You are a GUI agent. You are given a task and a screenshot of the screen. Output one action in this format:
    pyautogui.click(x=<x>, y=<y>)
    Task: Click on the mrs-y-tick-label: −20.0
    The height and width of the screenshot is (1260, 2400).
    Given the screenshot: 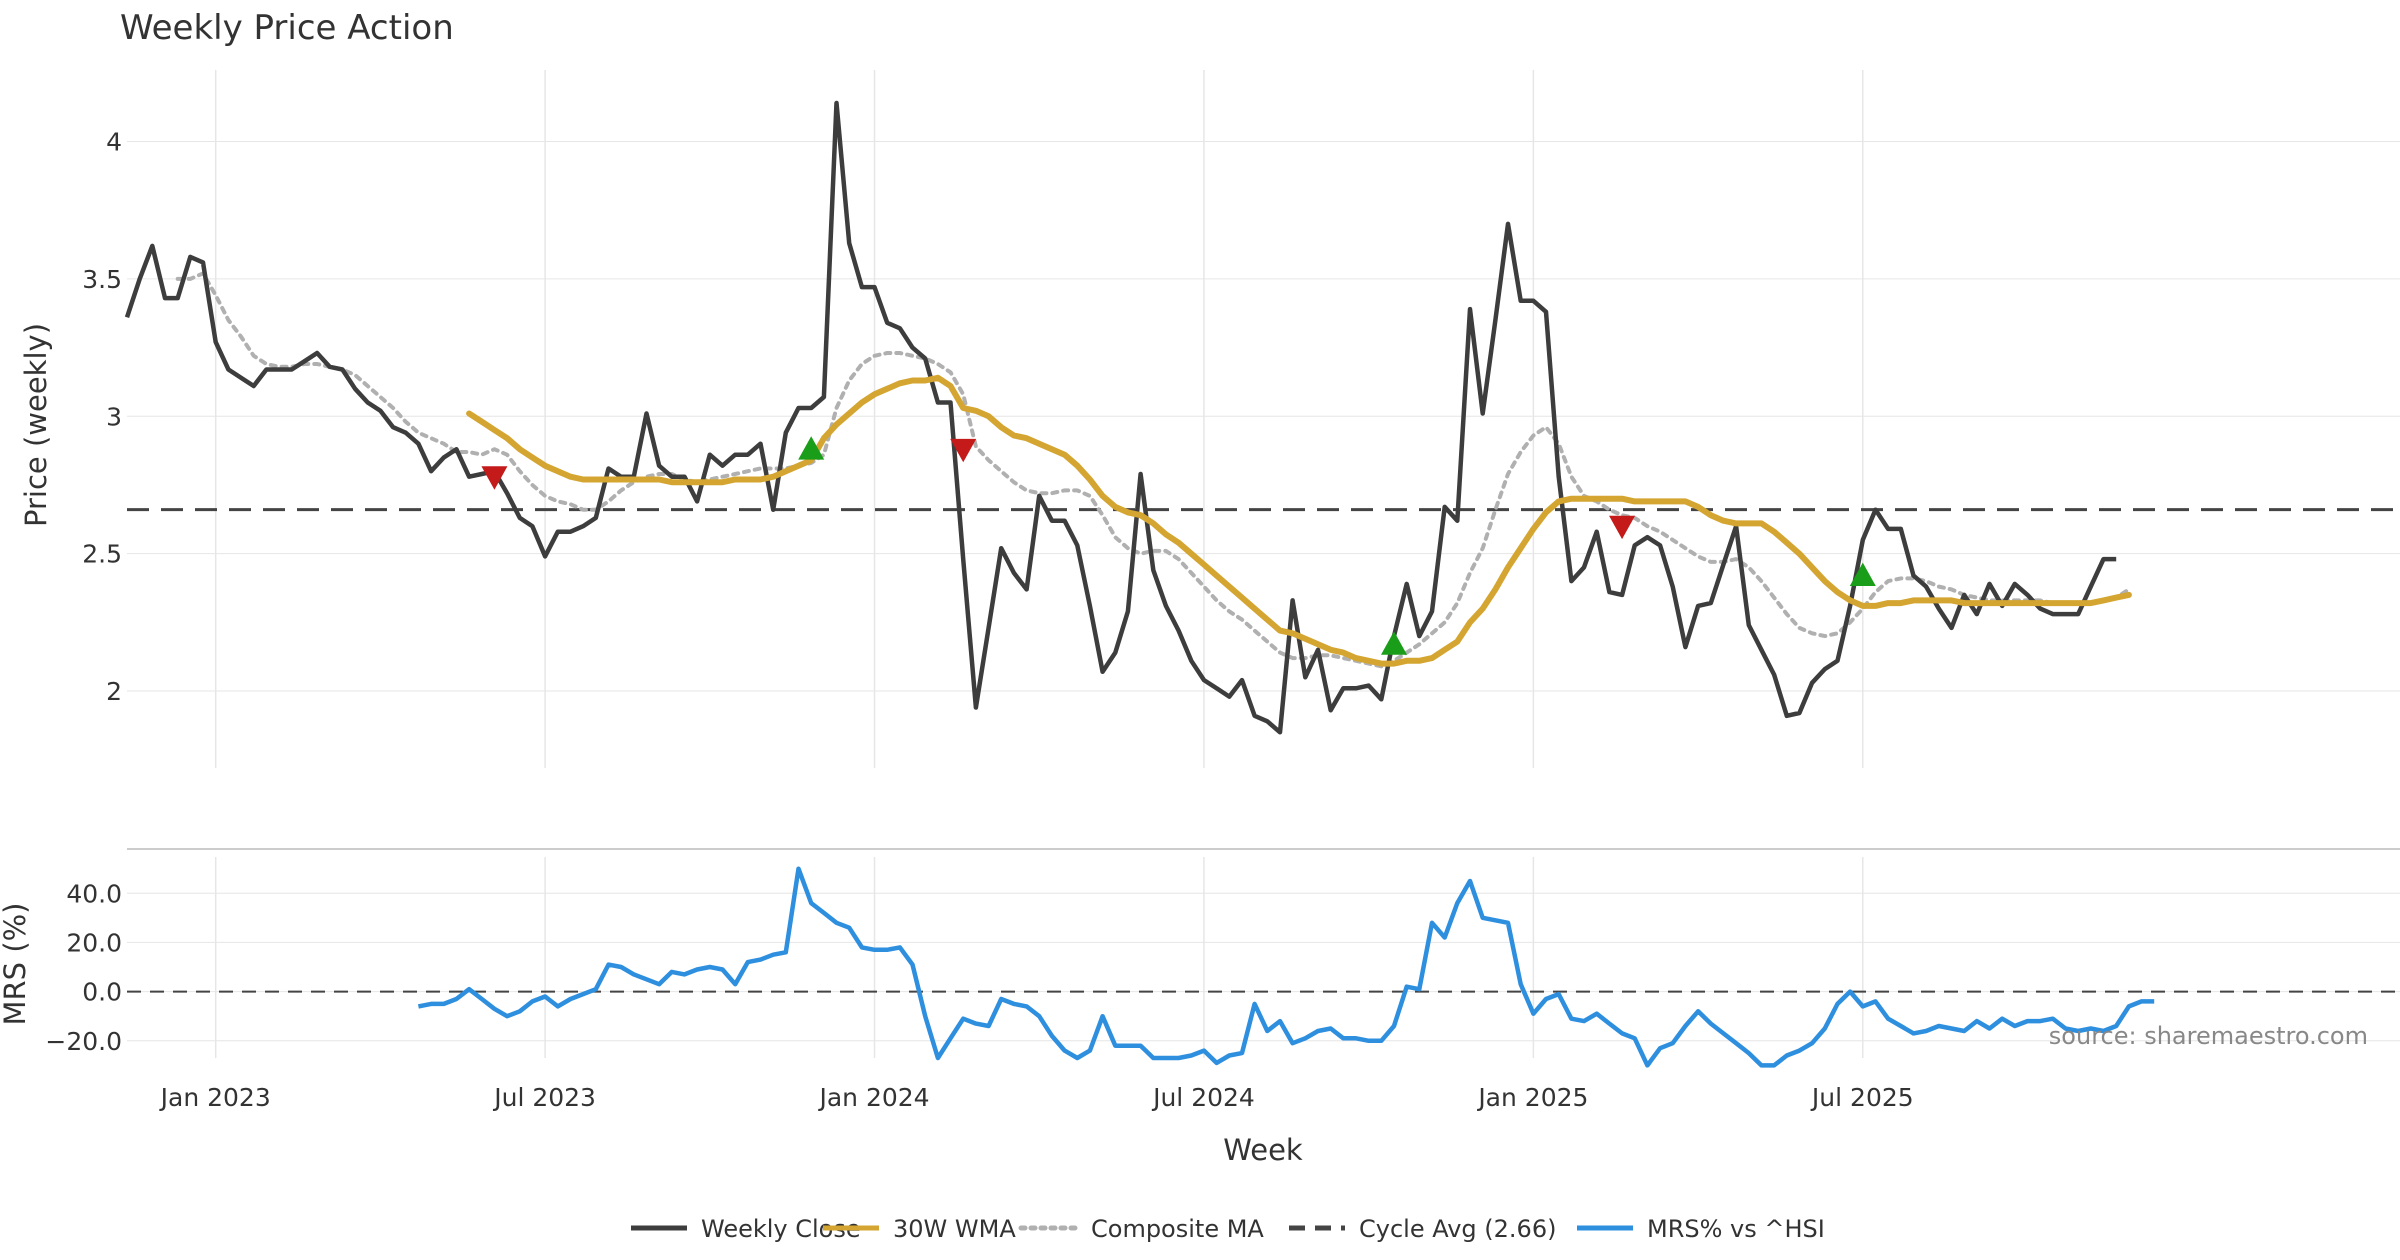 What is the action you would take?
    pyautogui.click(x=83, y=1041)
    